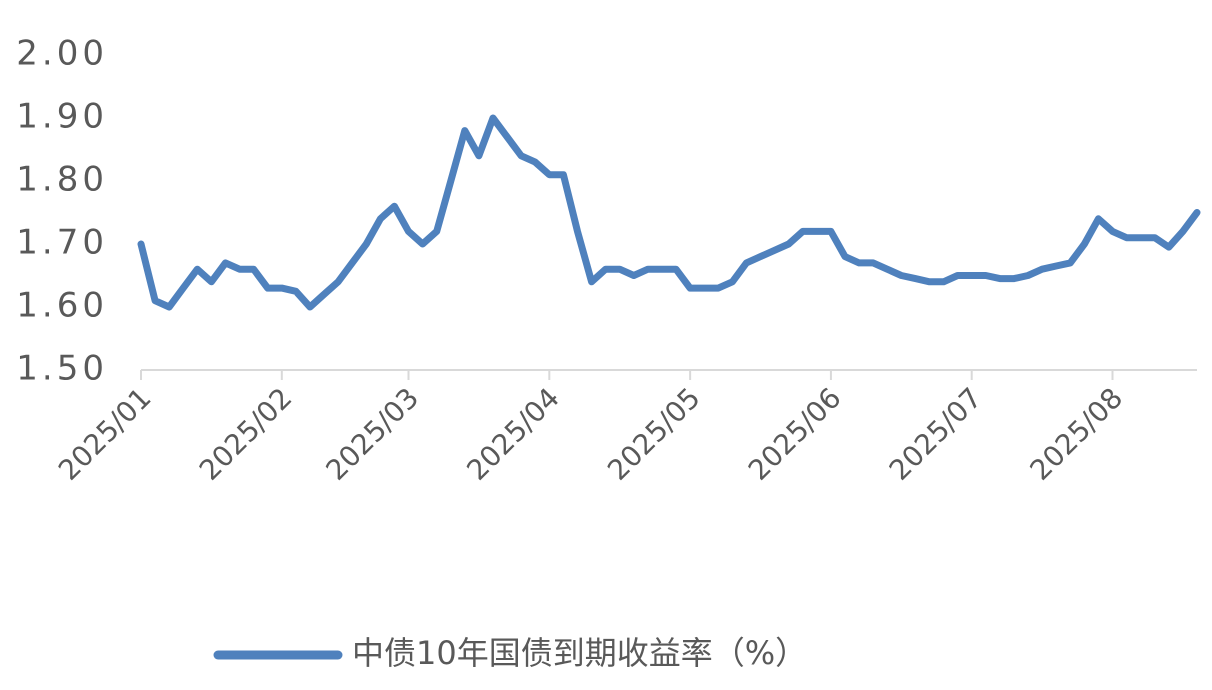 Image resolution: width=1212 pixels, height=690 pixels. Describe the element at coordinates (62, 180) in the screenshot. I see `y-tick-label: 1.80` at that location.